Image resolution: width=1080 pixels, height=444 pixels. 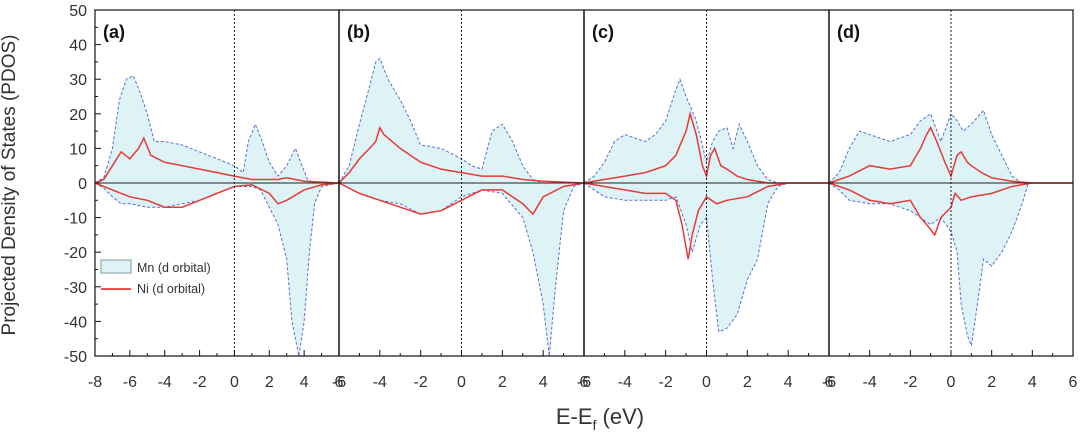 I want to click on panel-label: (c), so click(x=603, y=32).